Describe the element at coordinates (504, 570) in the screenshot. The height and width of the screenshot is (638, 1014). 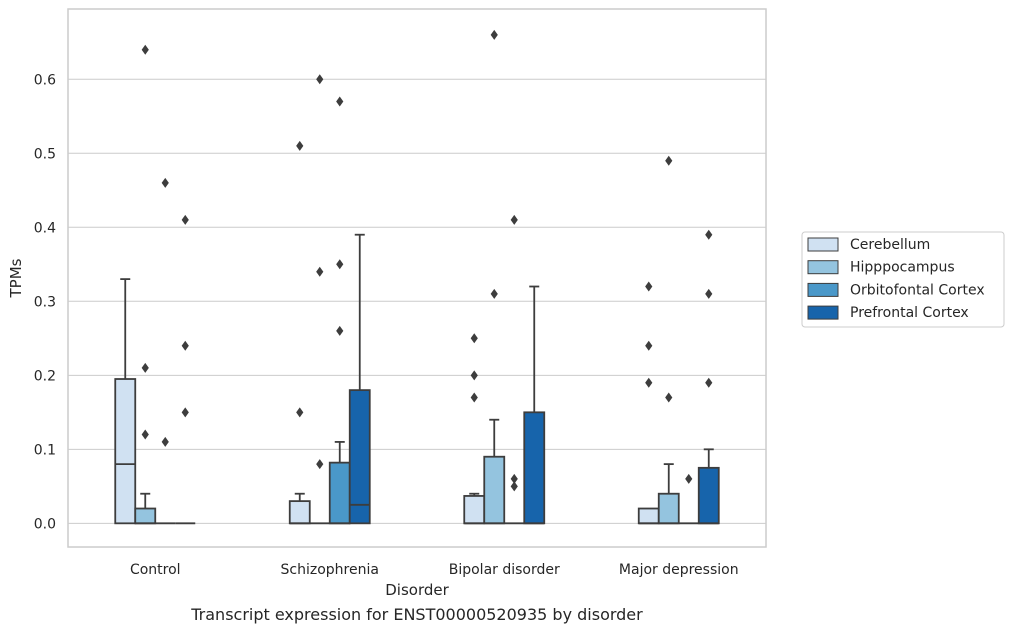
I see `x-tick-label: Bipolar disorder` at that location.